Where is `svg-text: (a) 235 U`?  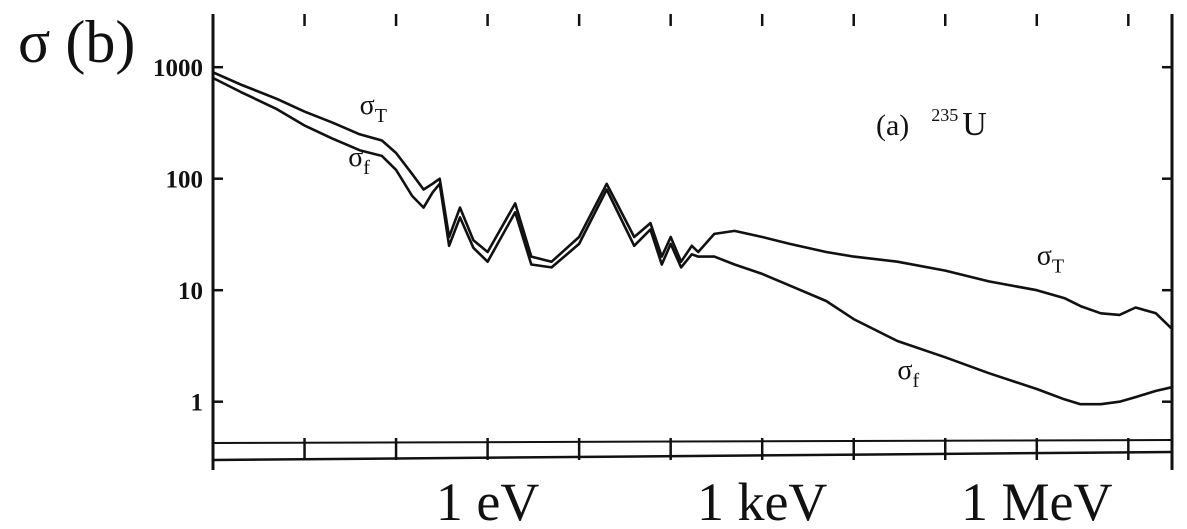 svg-text: (a) 235 U is located at coordinates (931, 124).